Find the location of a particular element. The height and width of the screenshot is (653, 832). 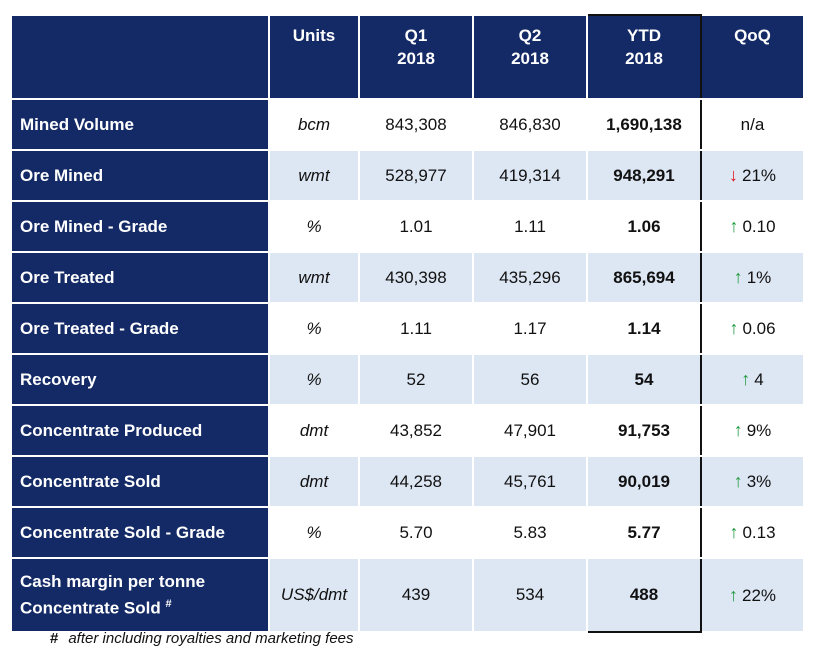

row-label-footnote-mark: # is located at coordinates (168, 603).